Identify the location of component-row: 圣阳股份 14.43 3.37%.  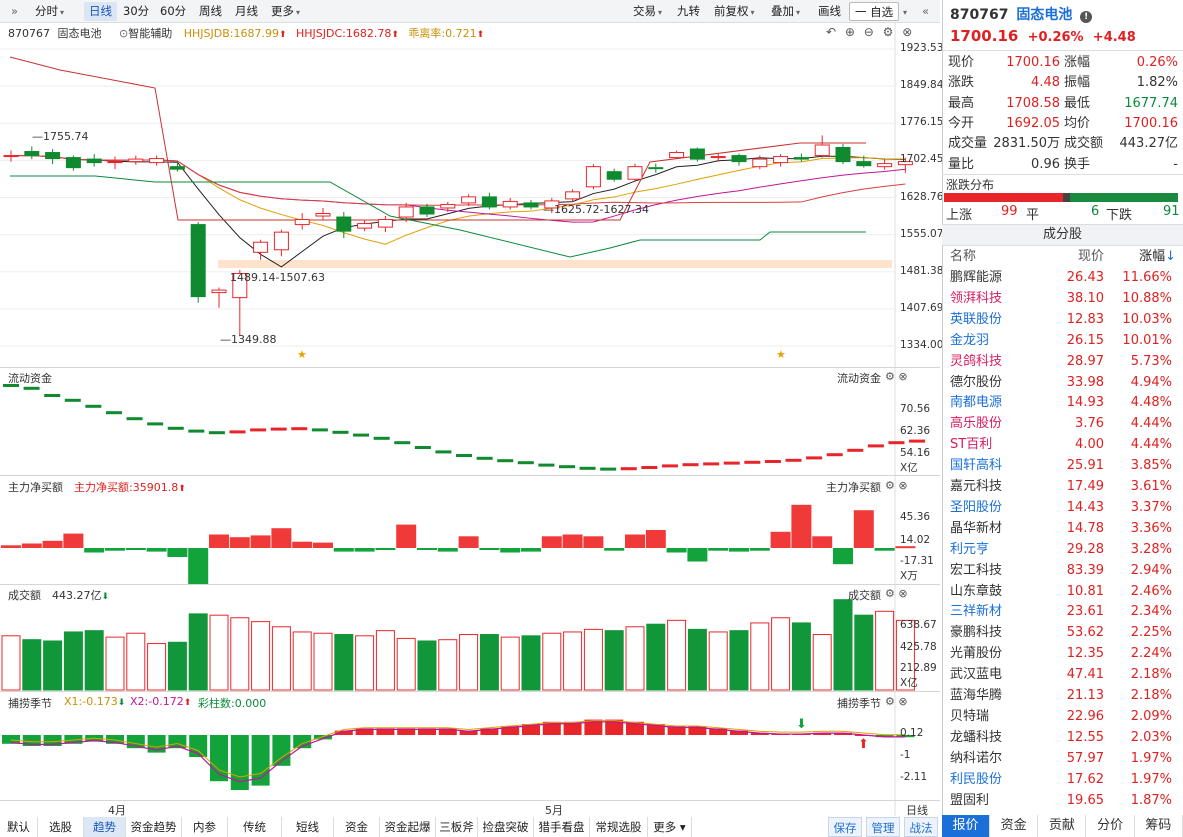
(1064, 507).